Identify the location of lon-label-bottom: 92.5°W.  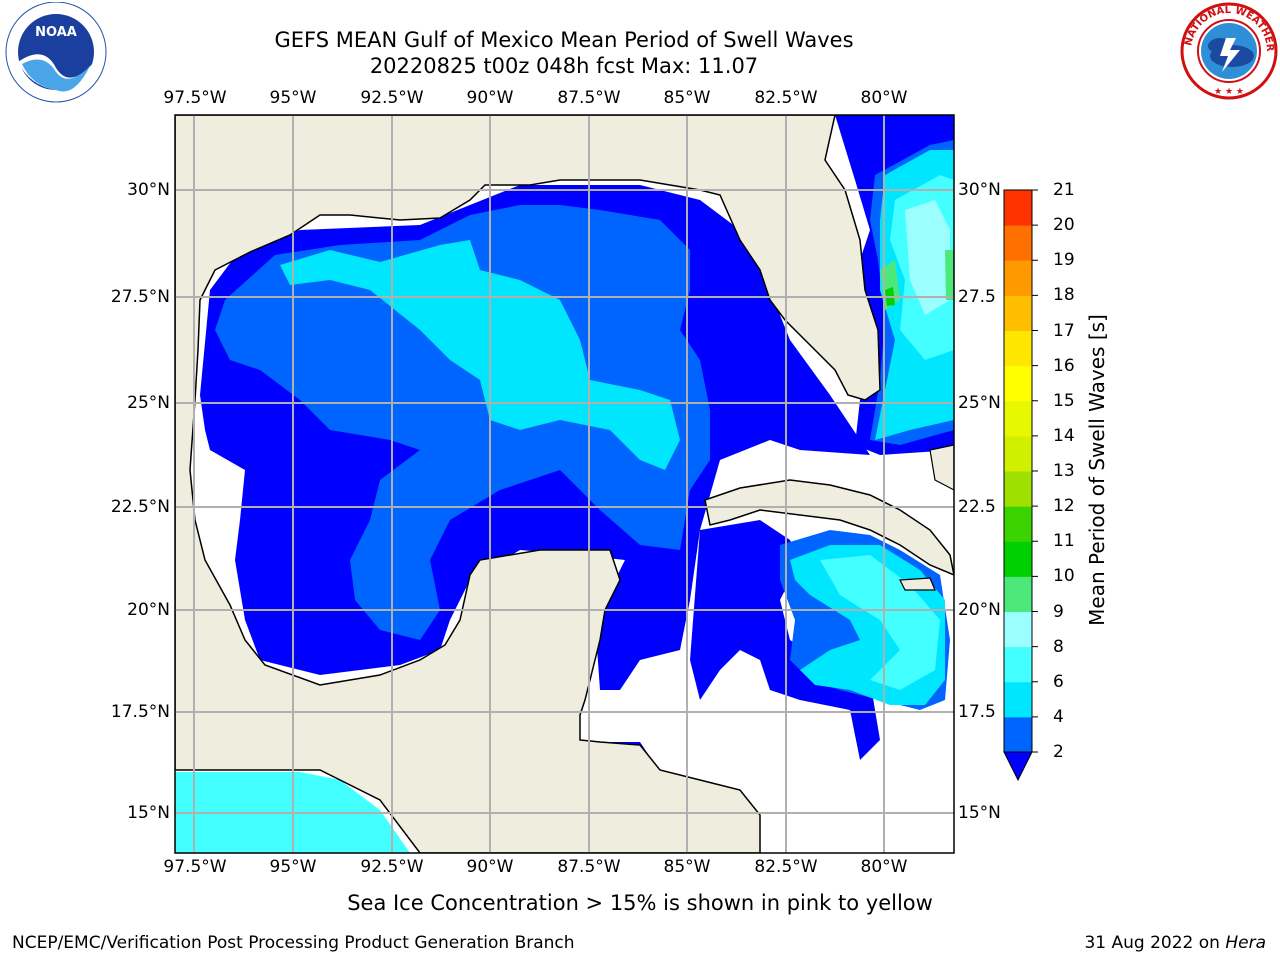
(392, 867).